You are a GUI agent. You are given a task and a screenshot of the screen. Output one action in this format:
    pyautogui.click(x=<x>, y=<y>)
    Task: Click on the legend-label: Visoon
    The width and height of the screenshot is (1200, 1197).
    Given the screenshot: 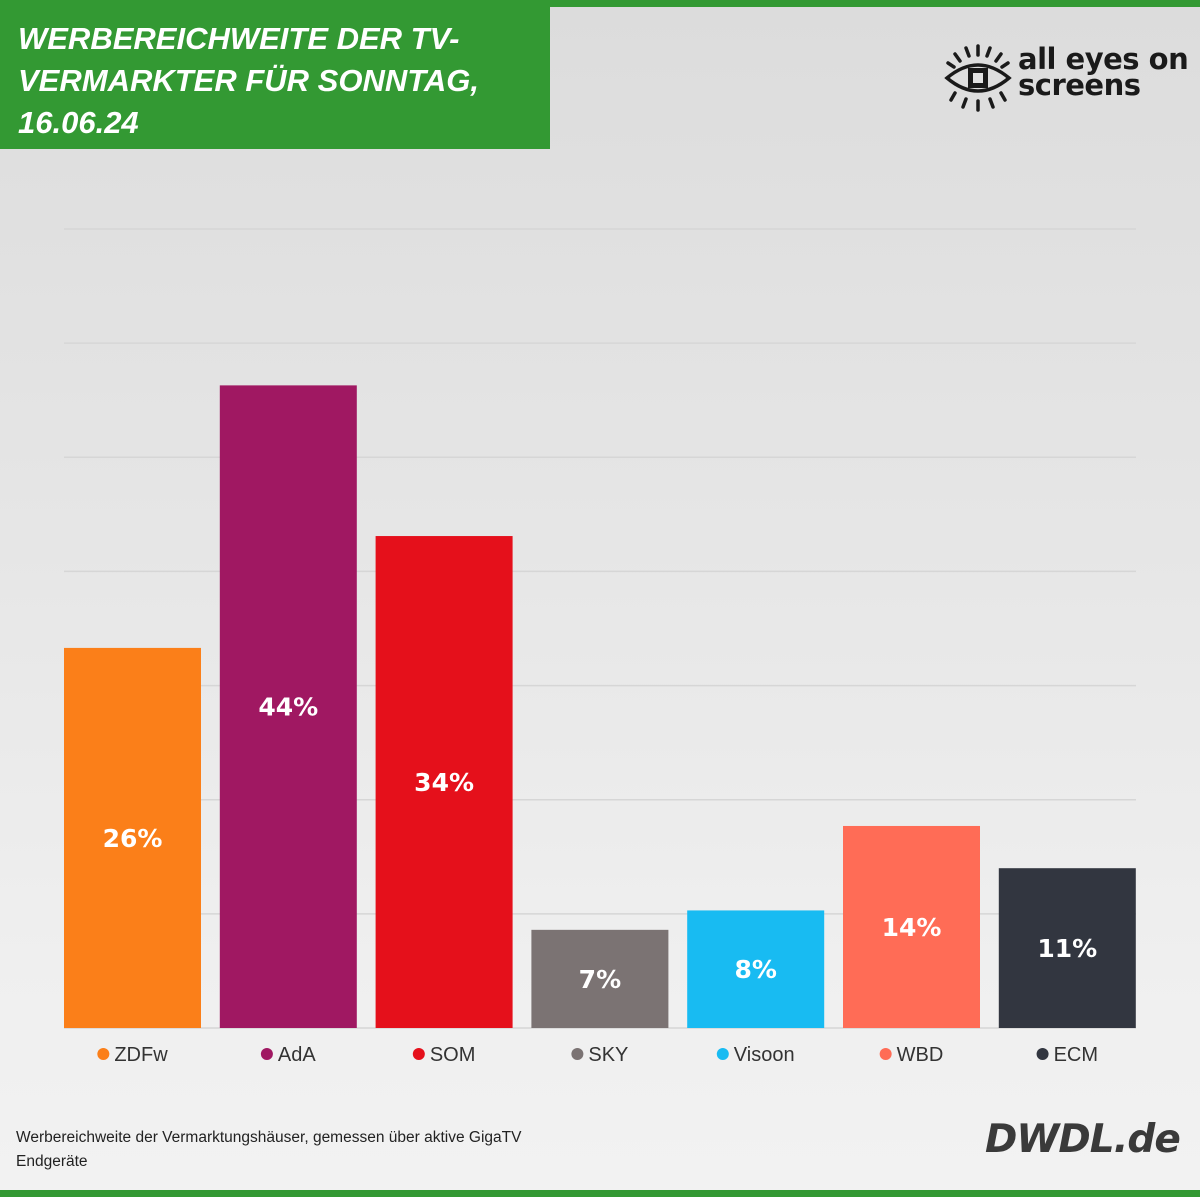 What is the action you would take?
    pyautogui.click(x=764, y=1055)
    